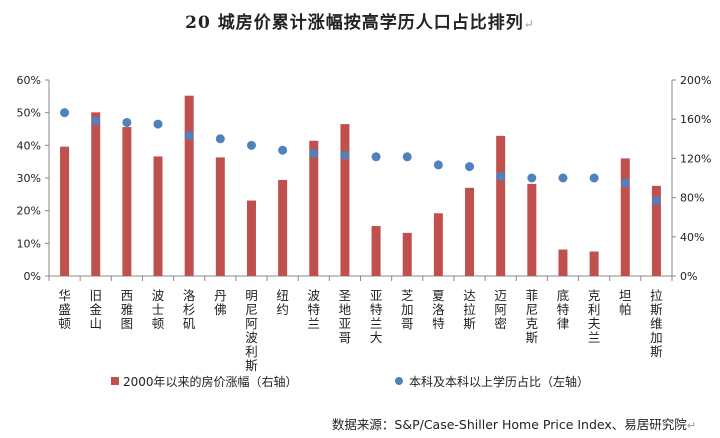 The width and height of the screenshot is (720, 438). Describe the element at coordinates (407, 157) in the screenshot. I see `point-芝加哥` at that location.